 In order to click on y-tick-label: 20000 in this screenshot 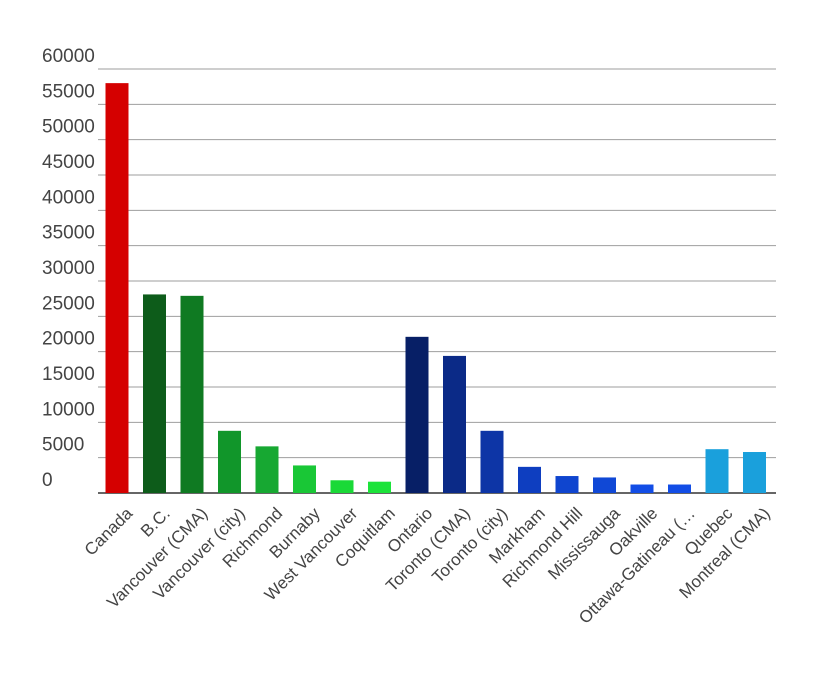, I will do `click(68, 339)`.